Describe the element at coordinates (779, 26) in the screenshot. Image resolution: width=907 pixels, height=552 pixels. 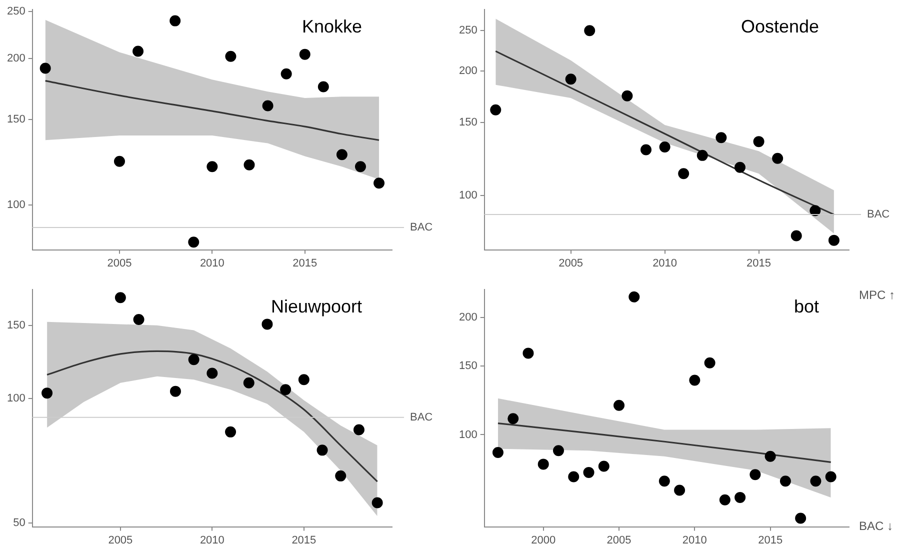
I see `chart-title: Oostende` at that location.